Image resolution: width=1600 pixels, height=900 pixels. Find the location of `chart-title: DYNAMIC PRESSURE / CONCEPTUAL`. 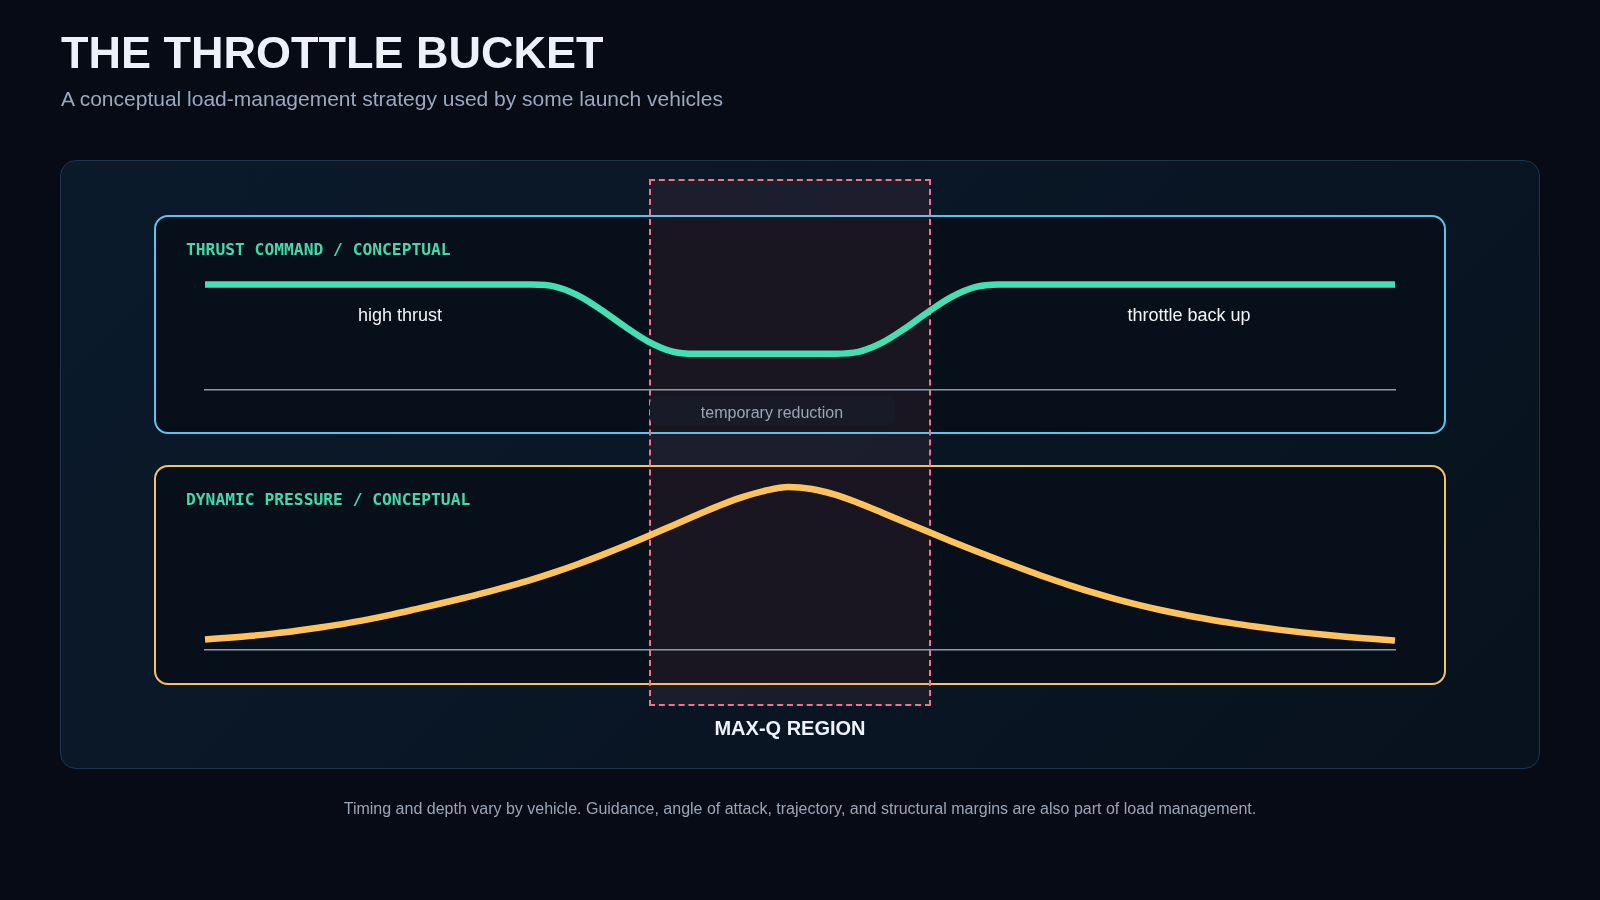

chart-title: DYNAMIC PRESSURE / CONCEPTUAL is located at coordinates (328, 499).